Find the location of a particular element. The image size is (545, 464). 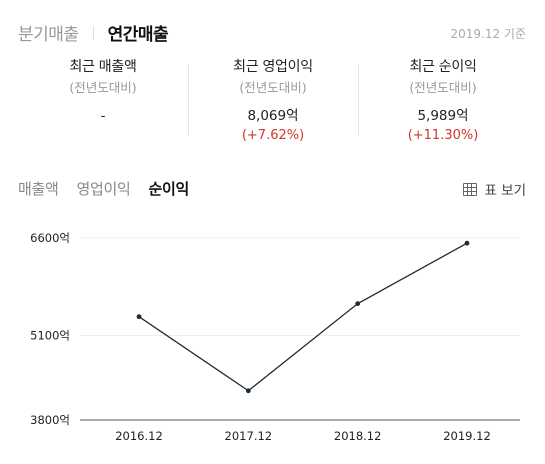

summary-title: 최근 영업이익 is located at coordinates (273, 67).